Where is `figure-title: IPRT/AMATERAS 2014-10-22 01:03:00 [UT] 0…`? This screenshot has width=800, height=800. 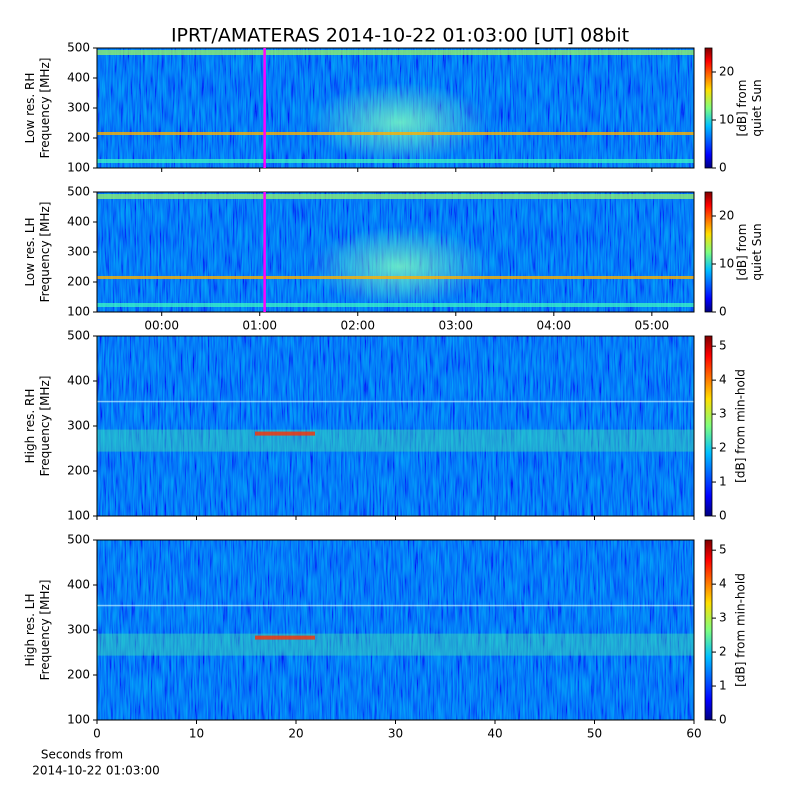 figure-title: IPRT/AMATERAS 2014-10-22 01:03:00 [UT] 0… is located at coordinates (400, 36).